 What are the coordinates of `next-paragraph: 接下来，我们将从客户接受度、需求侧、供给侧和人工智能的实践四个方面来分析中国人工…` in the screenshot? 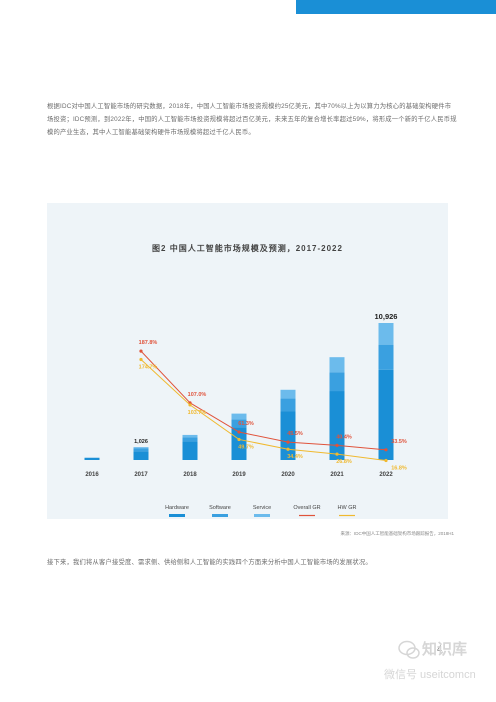 It's located at (209, 562).